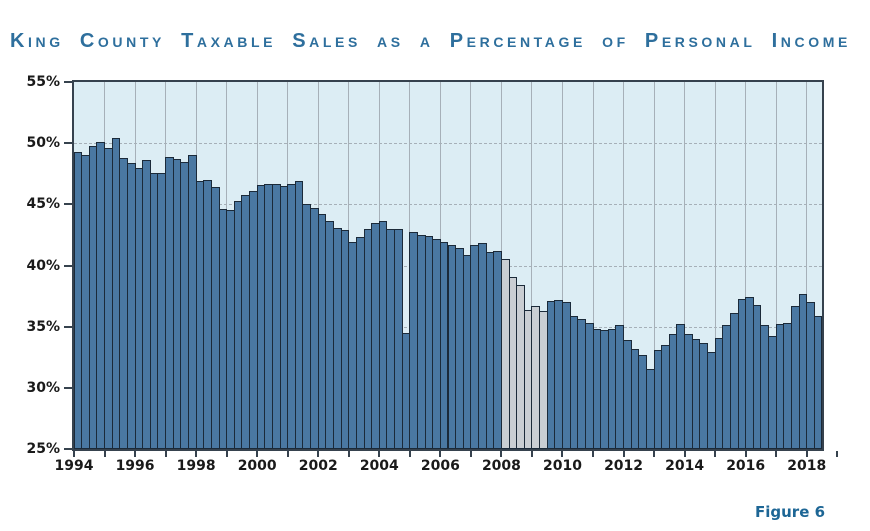 The height and width of the screenshot is (531, 870). Describe the element at coordinates (43, 326) in the screenshot. I see `y-axis-label: 35%` at that location.